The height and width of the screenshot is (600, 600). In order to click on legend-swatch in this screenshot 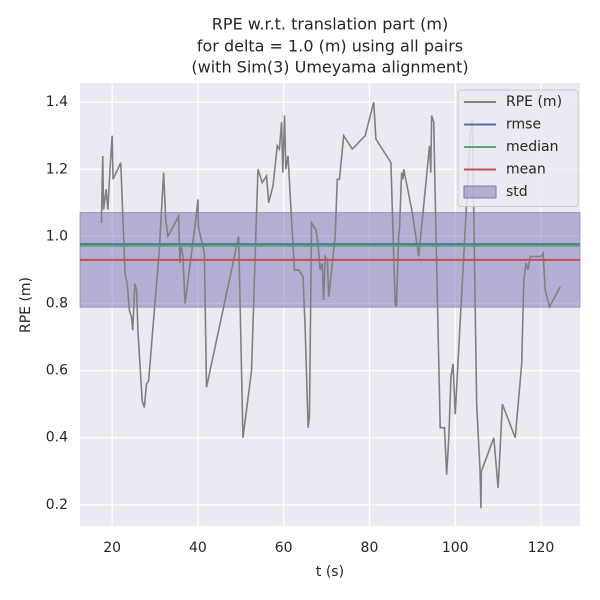, I will do `click(480, 192)`.